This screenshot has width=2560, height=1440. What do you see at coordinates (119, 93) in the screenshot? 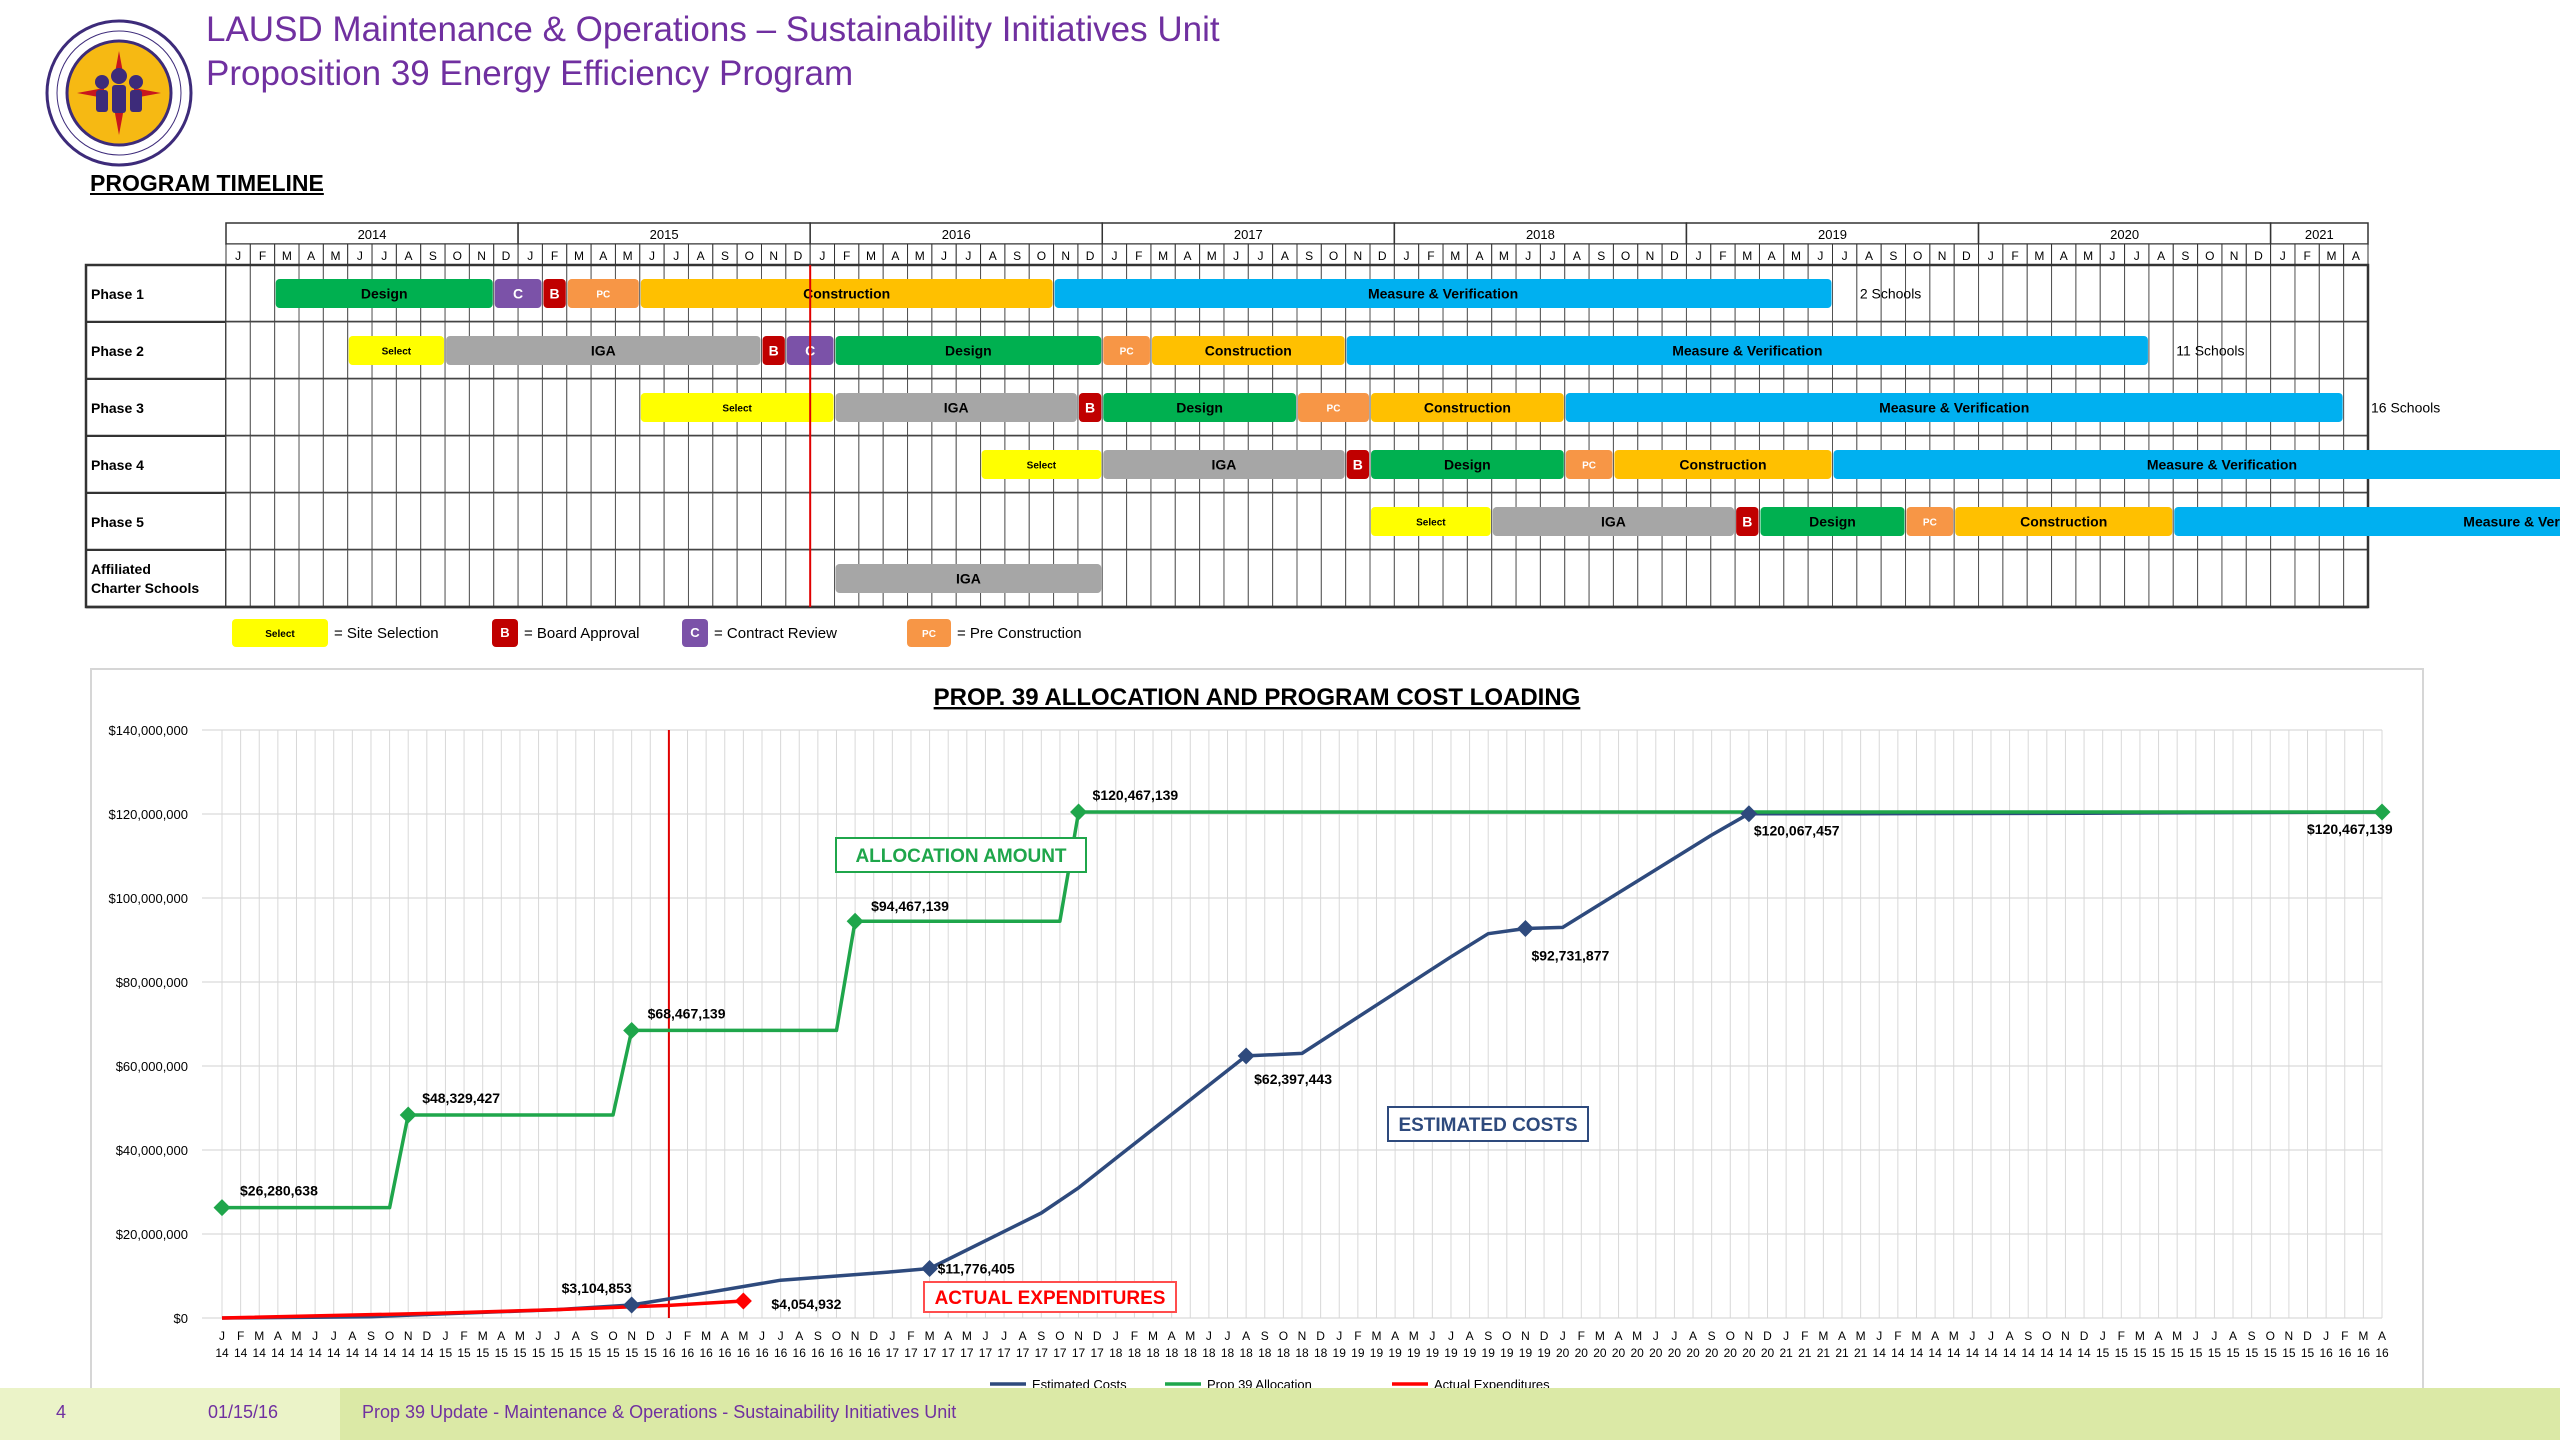
I see `lausd-seal-logo` at bounding box center [119, 93].